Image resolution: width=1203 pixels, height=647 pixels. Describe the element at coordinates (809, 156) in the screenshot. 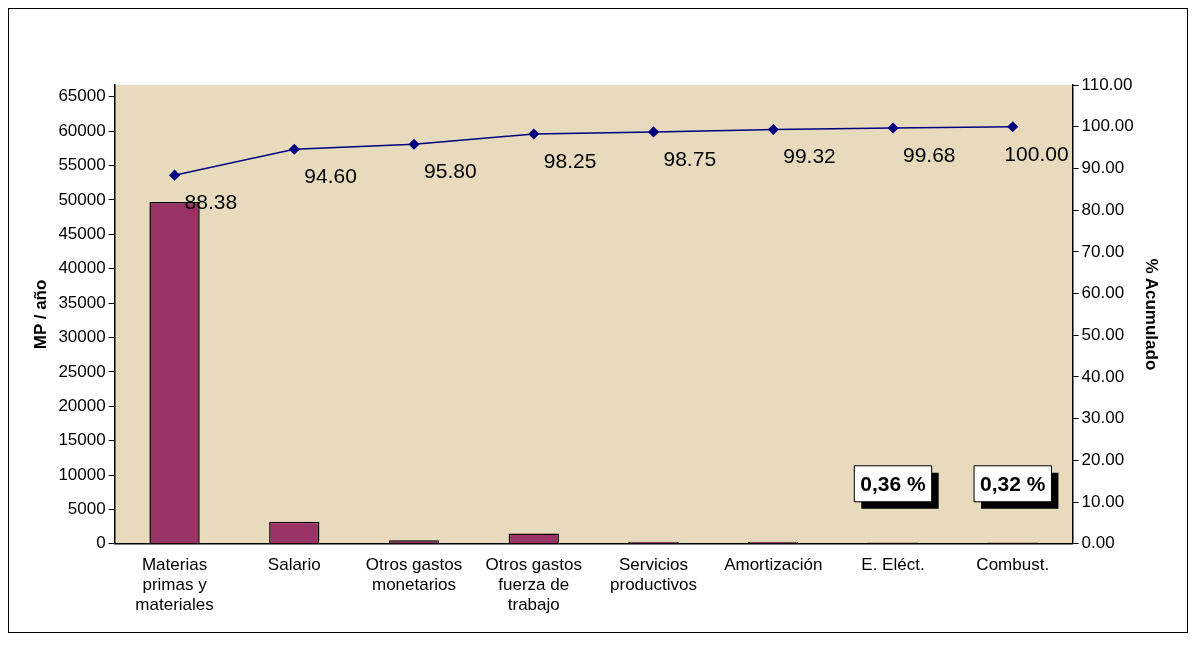

I see `data-label: 99.32` at that location.